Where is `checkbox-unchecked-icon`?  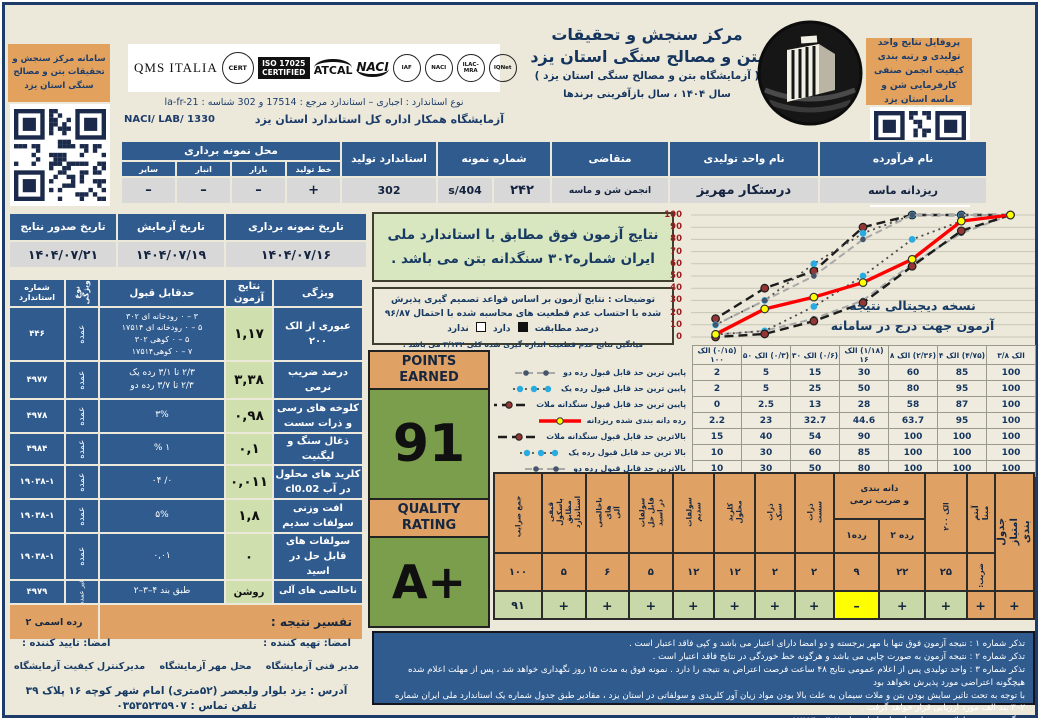 checkbox-unchecked-icon is located at coordinates (480, 326).